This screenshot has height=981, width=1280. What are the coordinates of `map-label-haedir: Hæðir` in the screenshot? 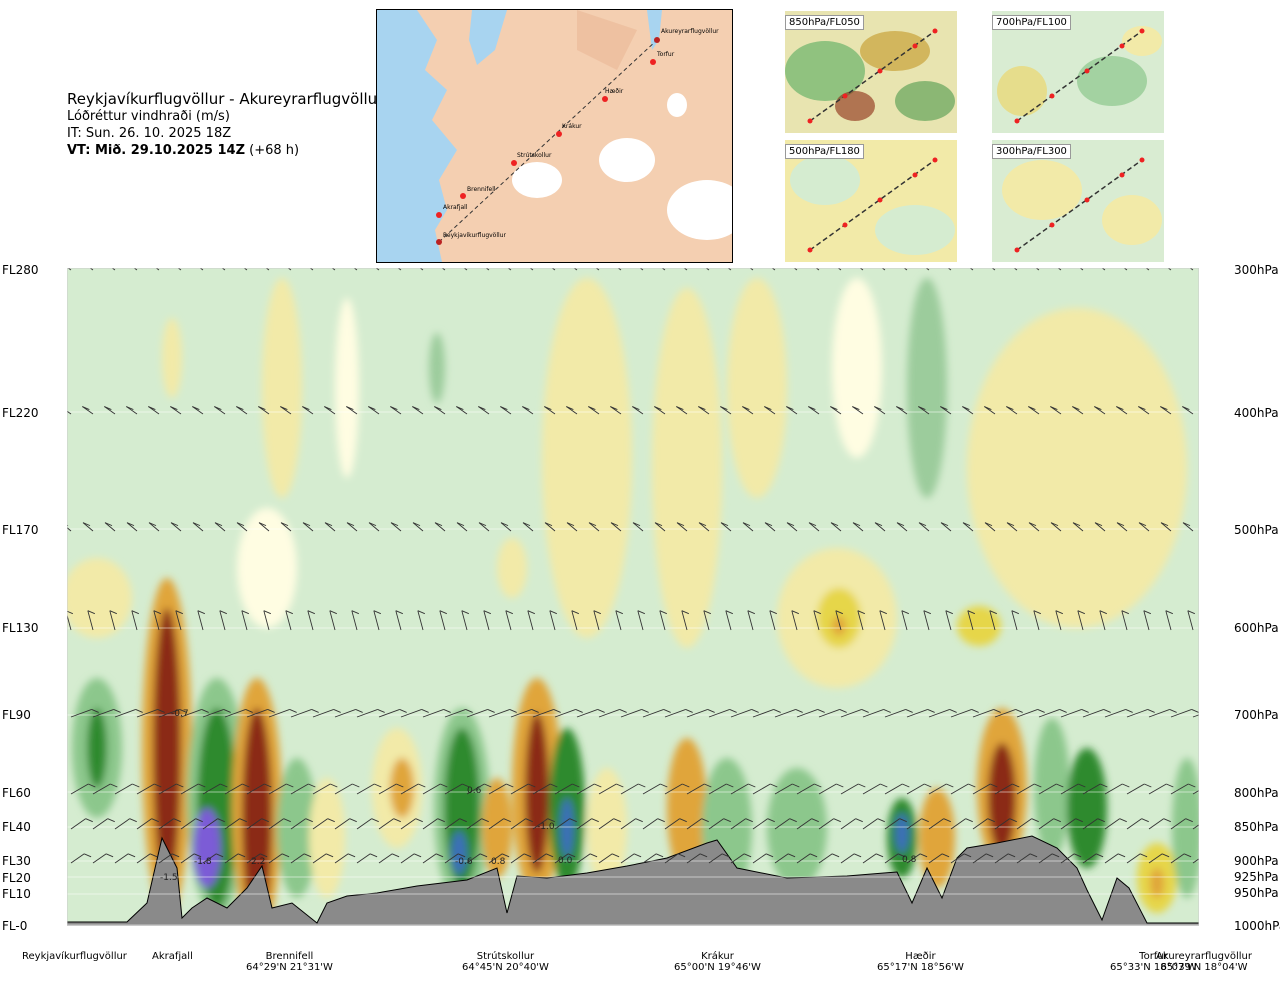 It's located at (614, 91).